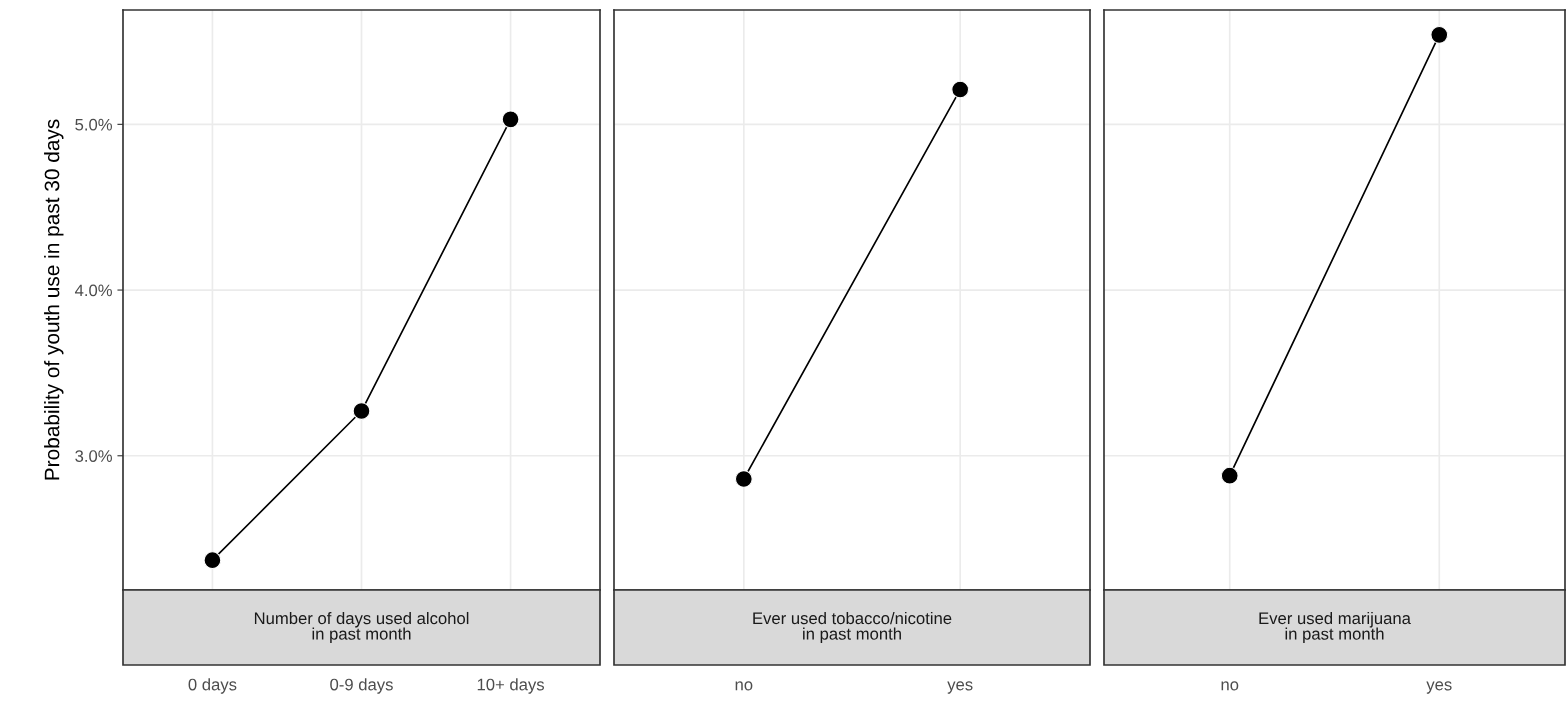 The height and width of the screenshot is (709, 1567). I want to click on y-tick-label: 4.0%, so click(93, 290).